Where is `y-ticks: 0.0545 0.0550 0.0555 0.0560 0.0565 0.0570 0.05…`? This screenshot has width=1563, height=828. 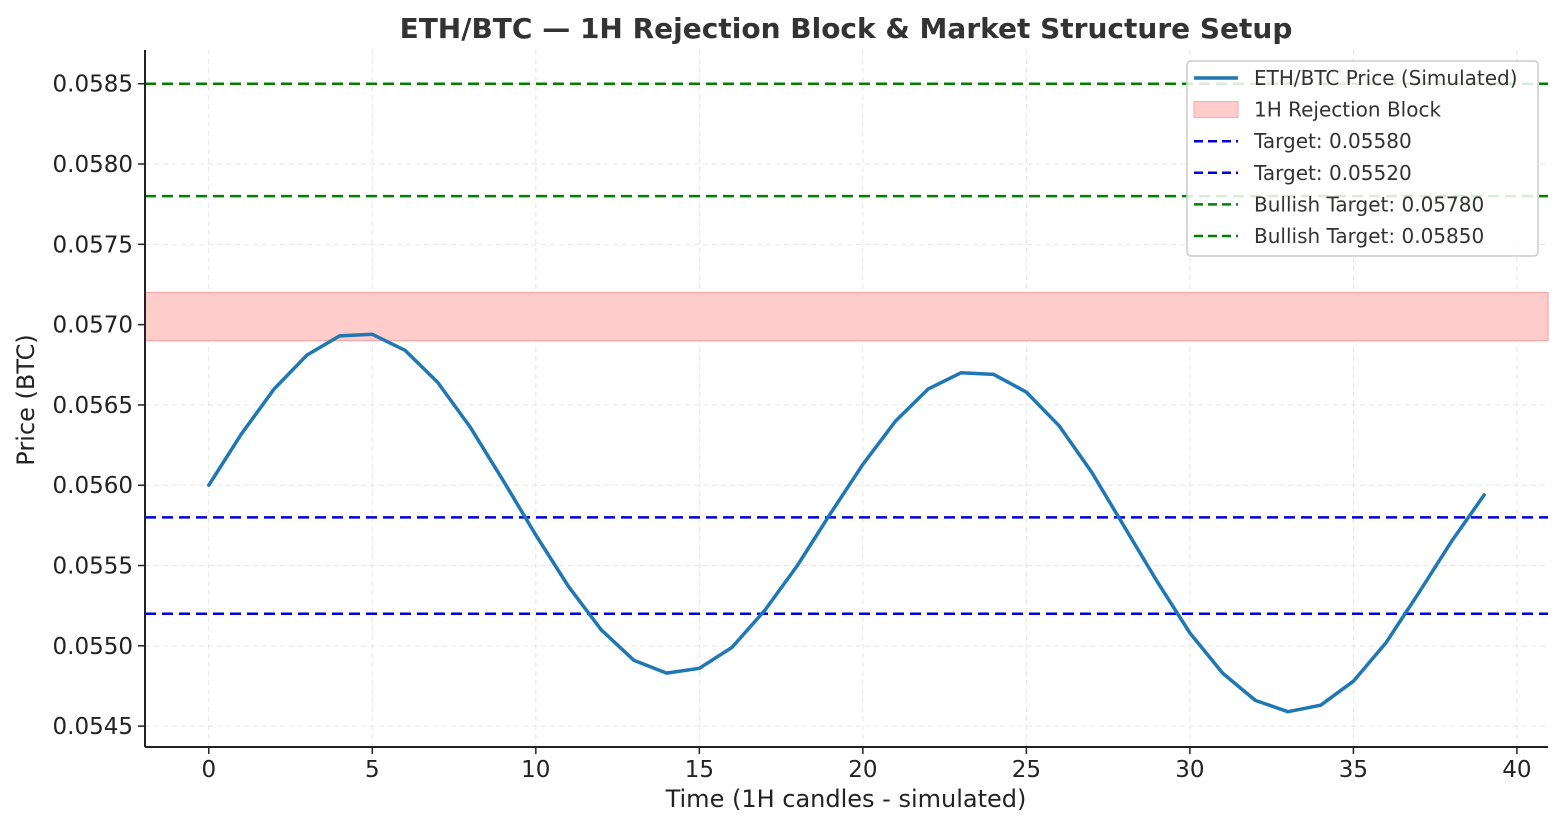 y-ticks: 0.0545 0.0550 0.0555 0.0560 0.0565 0.0570 0.05… is located at coordinates (99, 406).